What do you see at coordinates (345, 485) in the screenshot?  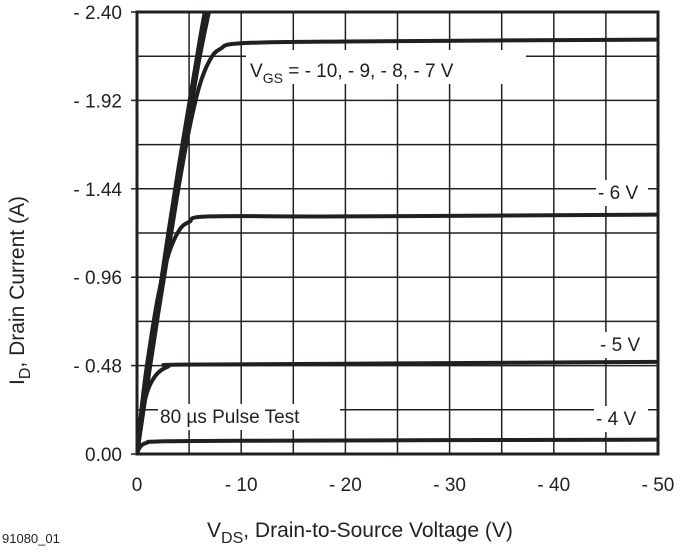 I see `x-tick-label: - 20` at bounding box center [345, 485].